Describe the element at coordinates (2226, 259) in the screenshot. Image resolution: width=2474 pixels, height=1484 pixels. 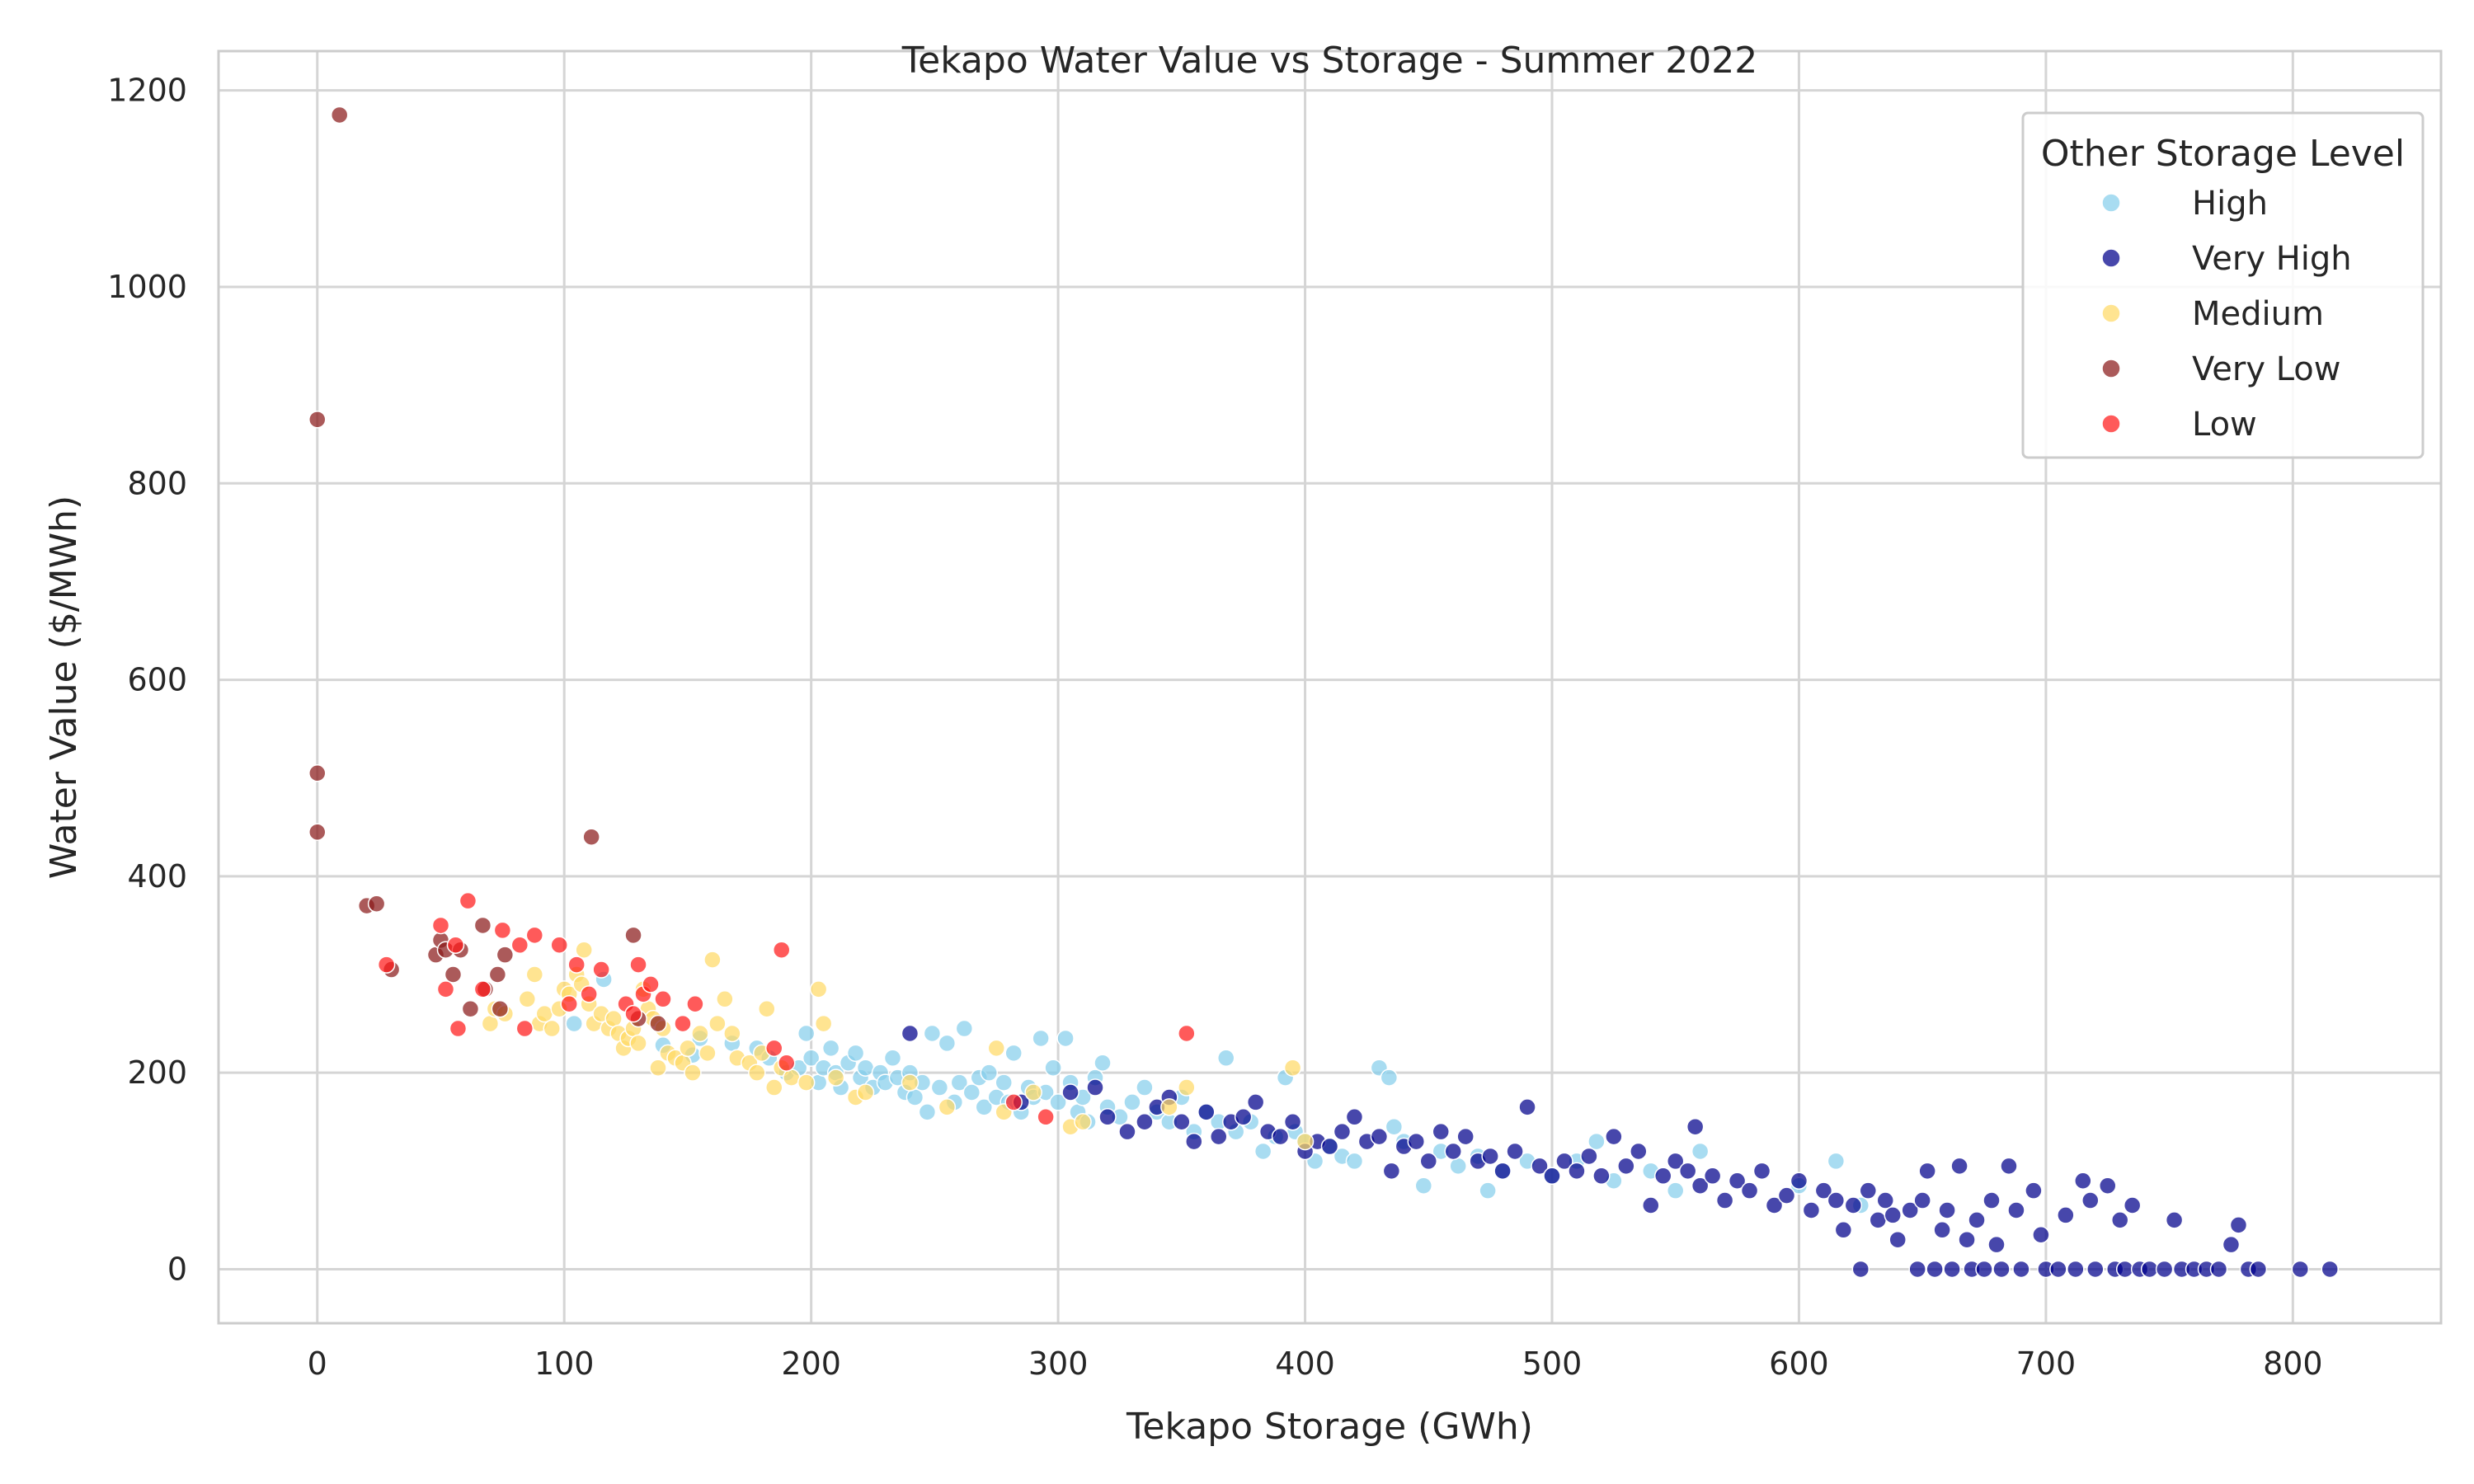
I see `legend-item: Very High` at that location.